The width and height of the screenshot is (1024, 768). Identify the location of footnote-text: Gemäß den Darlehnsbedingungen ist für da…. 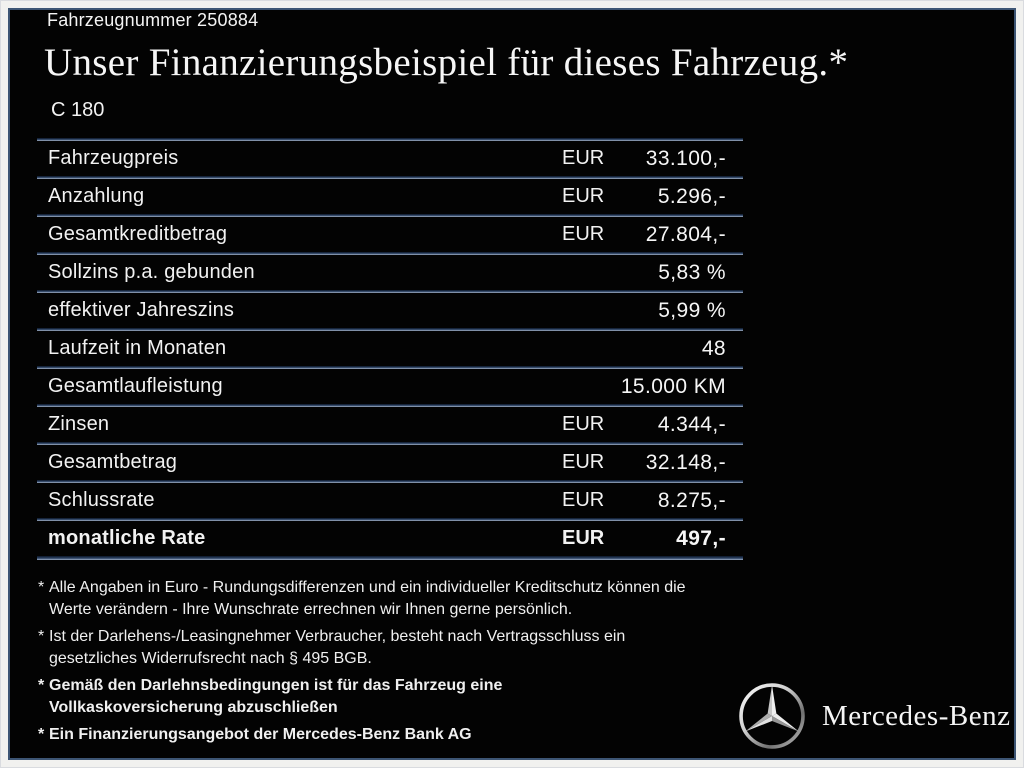
(276, 696).